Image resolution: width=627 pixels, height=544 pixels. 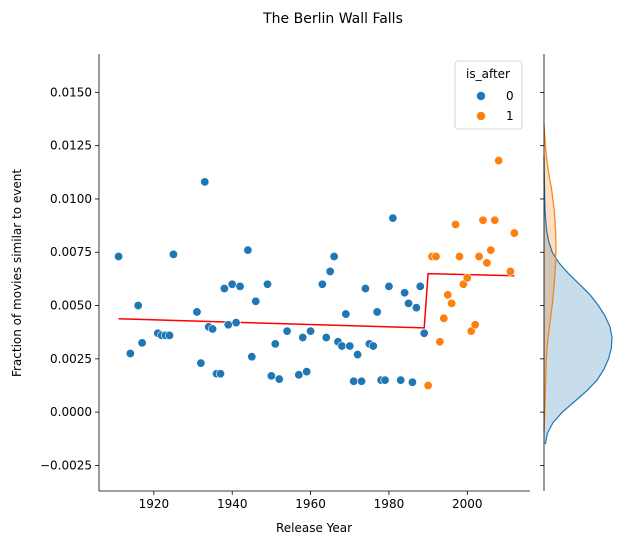 What do you see at coordinates (314, 528) in the screenshot?
I see `x-axis-label: Release Year` at bounding box center [314, 528].